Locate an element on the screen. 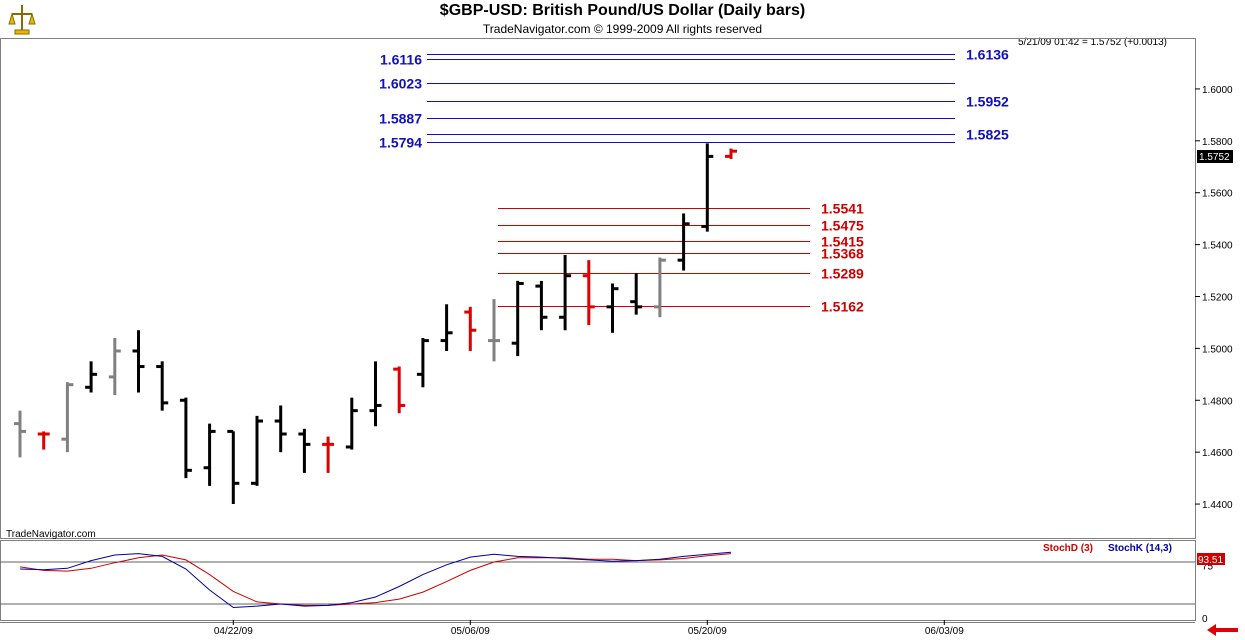 This screenshot has width=1245, height=640. trade-navigator-logo is located at coordinates (22, 19).